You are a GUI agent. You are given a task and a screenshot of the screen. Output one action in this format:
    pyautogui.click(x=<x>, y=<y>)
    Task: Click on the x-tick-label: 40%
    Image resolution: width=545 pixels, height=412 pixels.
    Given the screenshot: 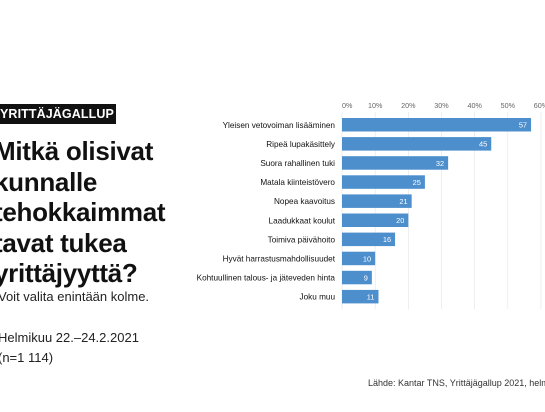 What is the action you would take?
    pyautogui.click(x=474, y=105)
    